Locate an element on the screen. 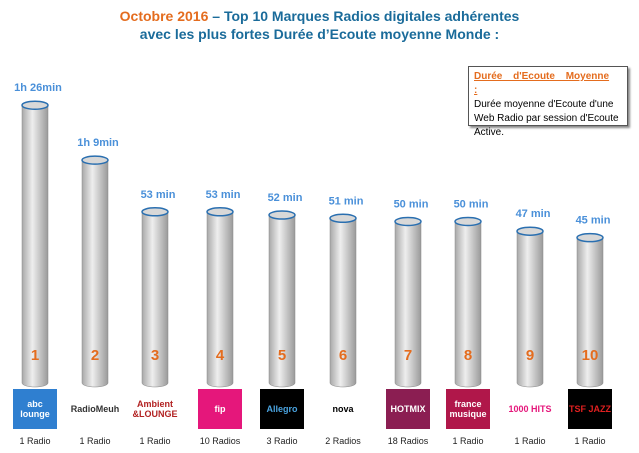 This screenshot has width=639, height=453. brand-logo: fip is located at coordinates (220, 409).